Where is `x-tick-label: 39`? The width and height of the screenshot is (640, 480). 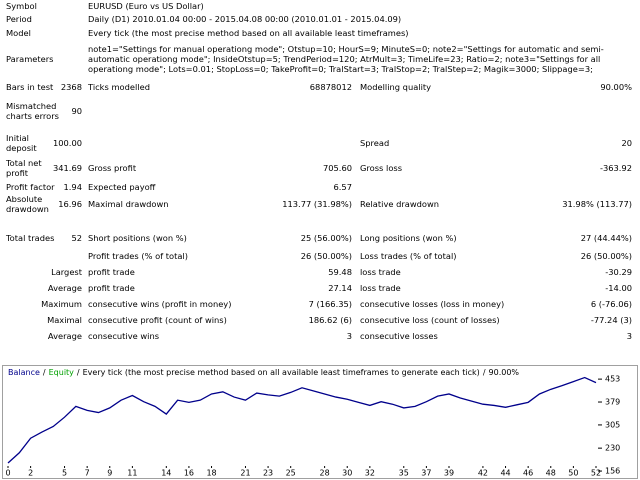 x-tick-label: 39 is located at coordinates (449, 473).